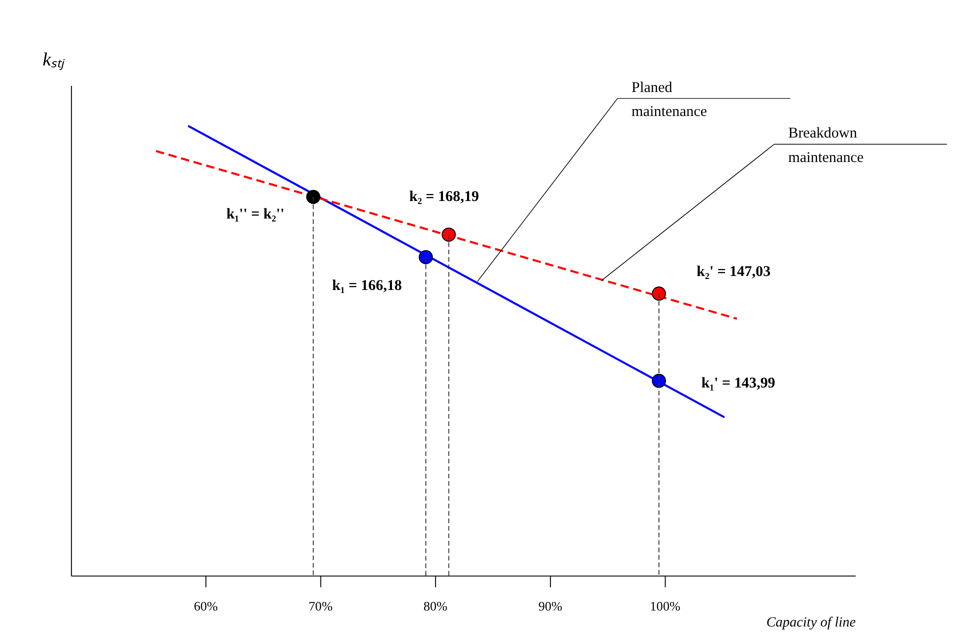 This screenshot has height=633, width=958. I want to click on x-tick-label: 80%, so click(435, 606).